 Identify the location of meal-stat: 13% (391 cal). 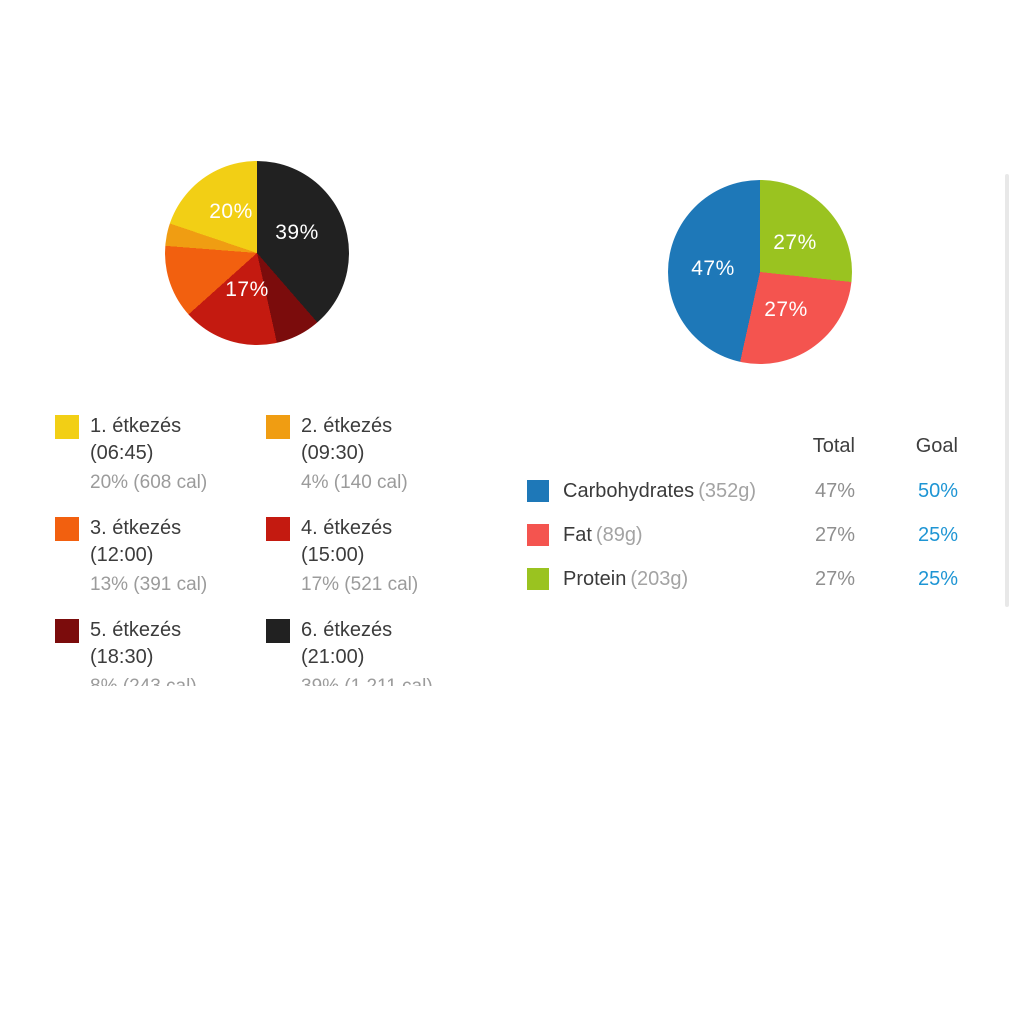
(149, 584).